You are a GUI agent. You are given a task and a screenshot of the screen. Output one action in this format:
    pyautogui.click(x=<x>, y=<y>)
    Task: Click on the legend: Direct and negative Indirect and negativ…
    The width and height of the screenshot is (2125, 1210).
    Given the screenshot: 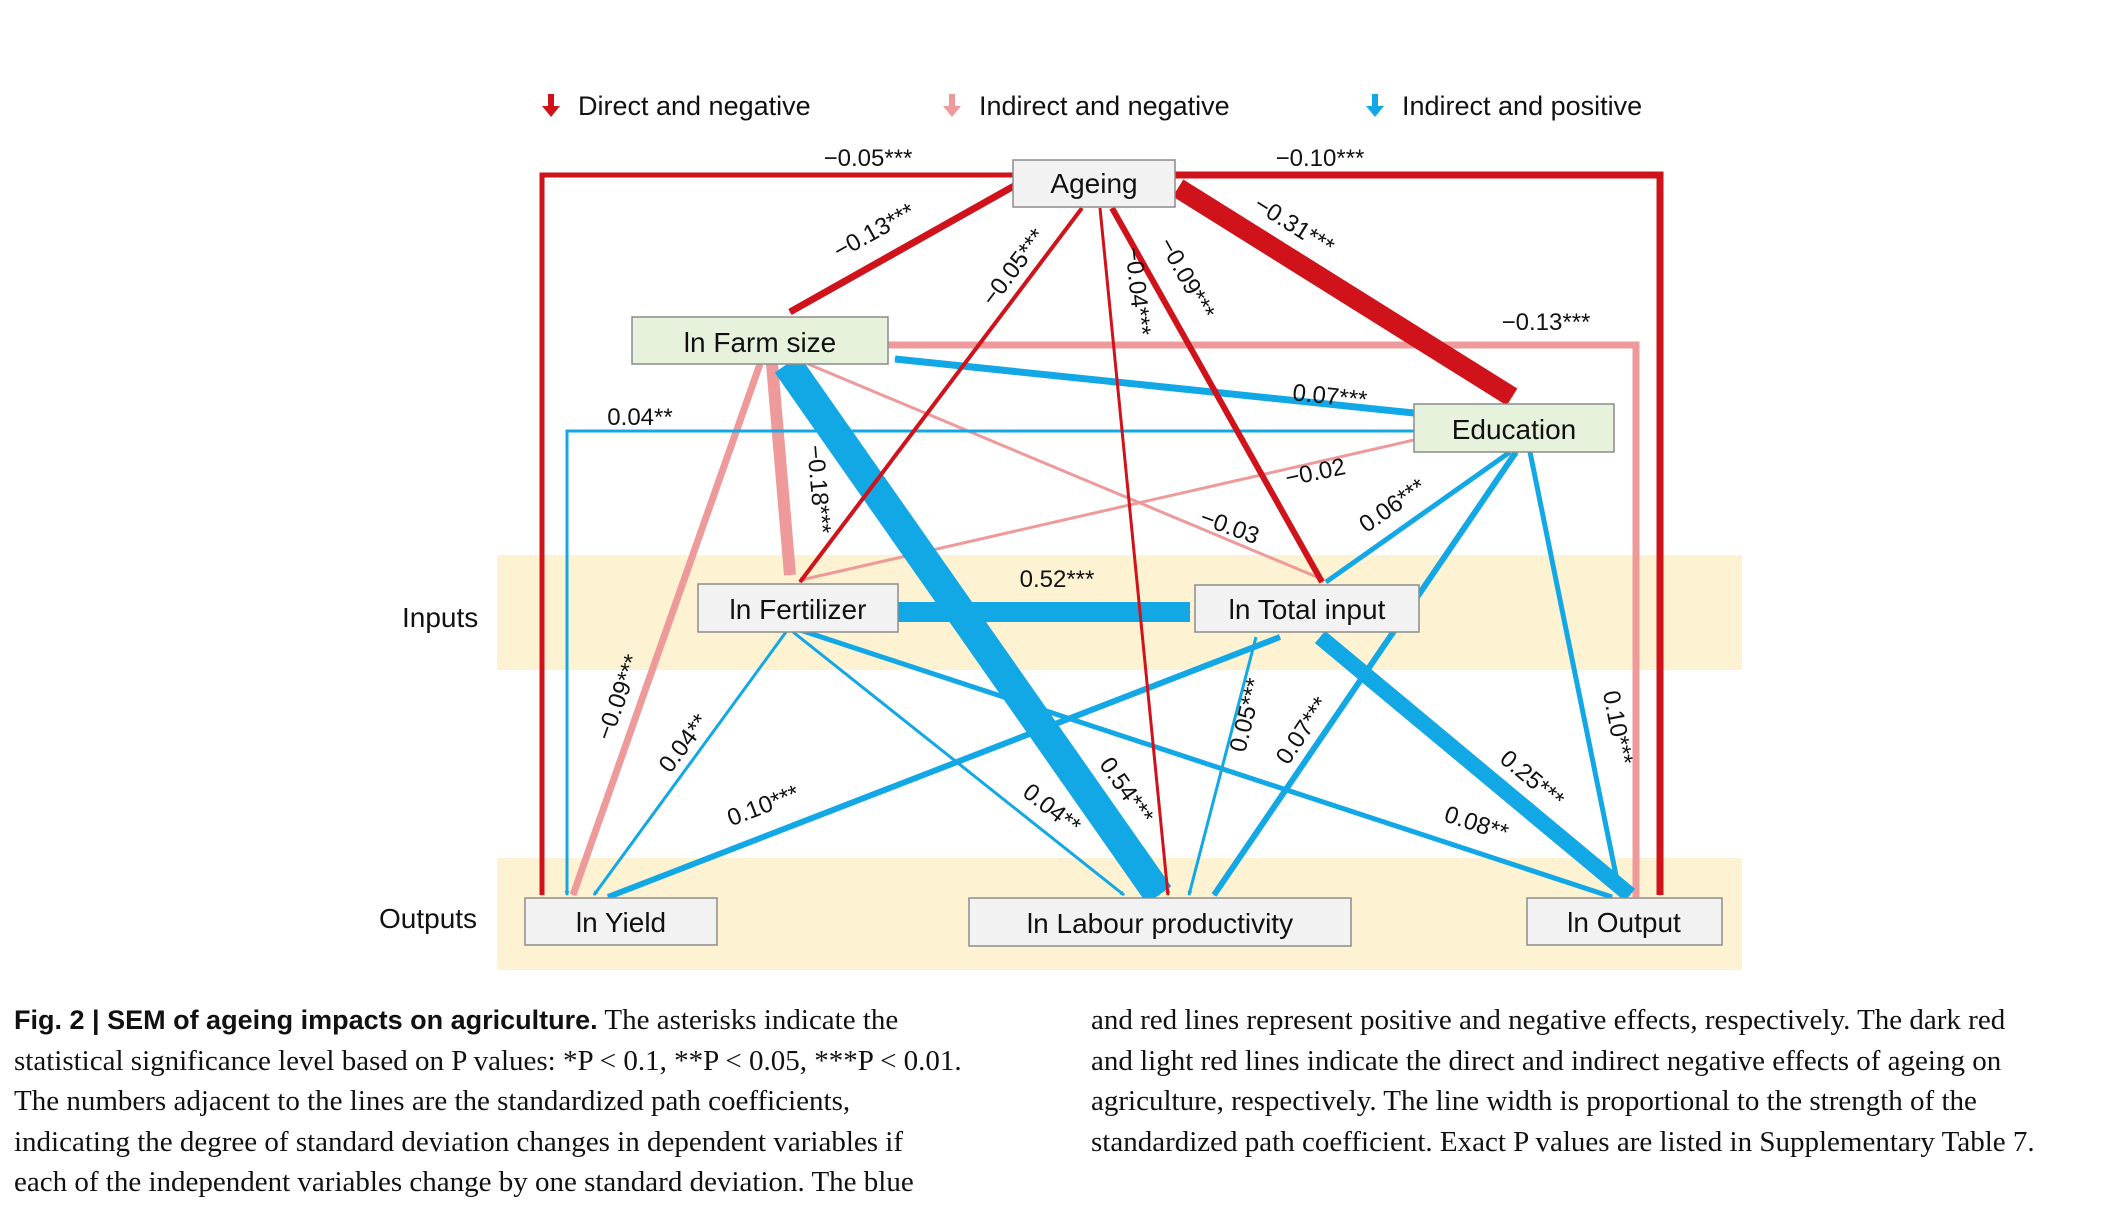 What is the action you would take?
    pyautogui.click(x=1092, y=106)
    